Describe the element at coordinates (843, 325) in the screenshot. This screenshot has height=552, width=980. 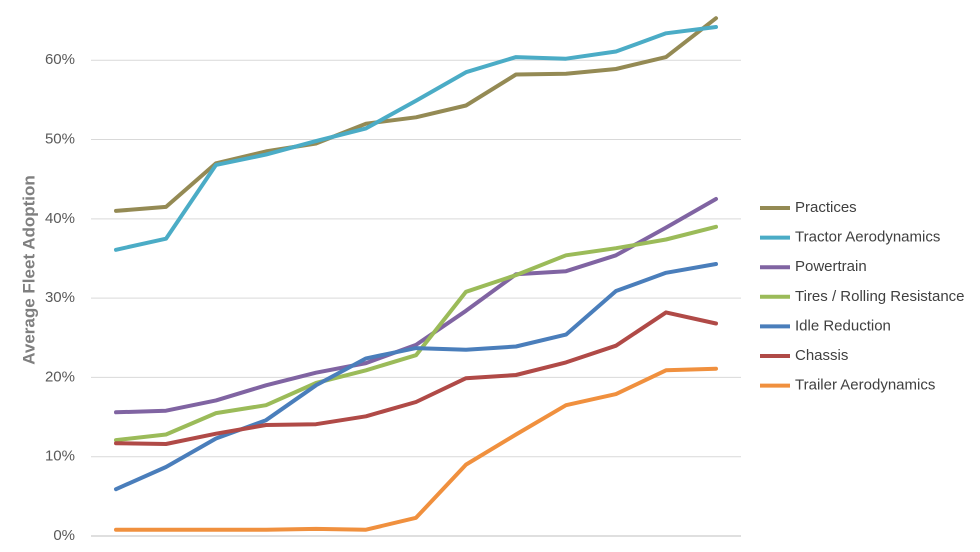
I see `legend-label: Idle Reduction` at that location.